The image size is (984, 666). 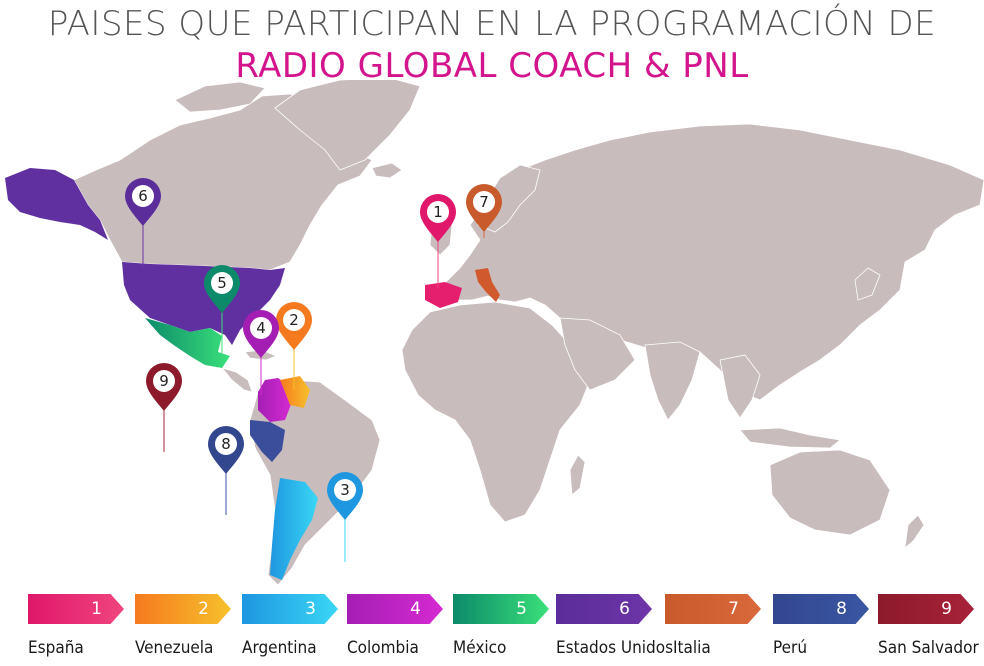 What do you see at coordinates (604, 609) in the screenshot?
I see `legend-tag-6: 6` at bounding box center [604, 609].